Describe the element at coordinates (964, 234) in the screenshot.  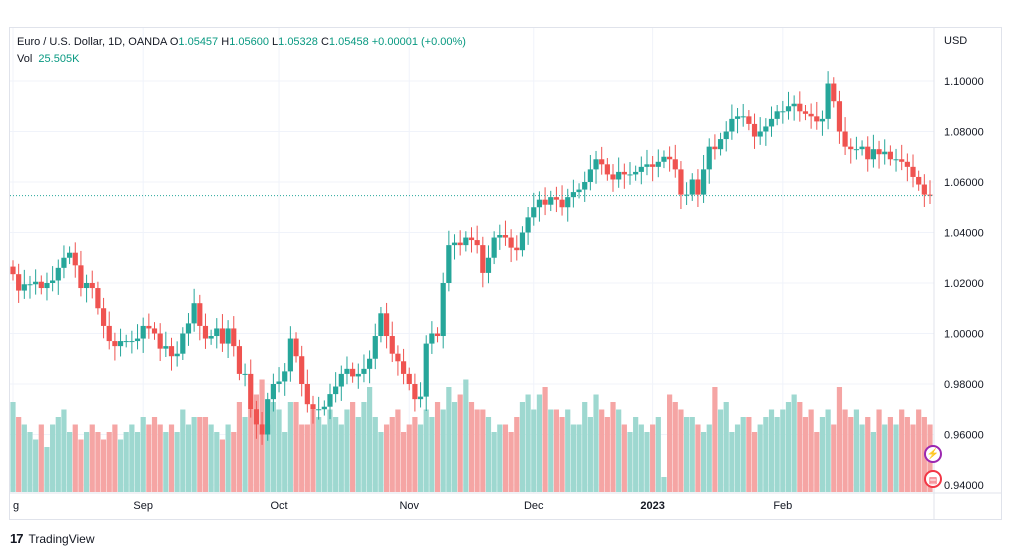
I see `price-tick-label: 1.04000` at that location.